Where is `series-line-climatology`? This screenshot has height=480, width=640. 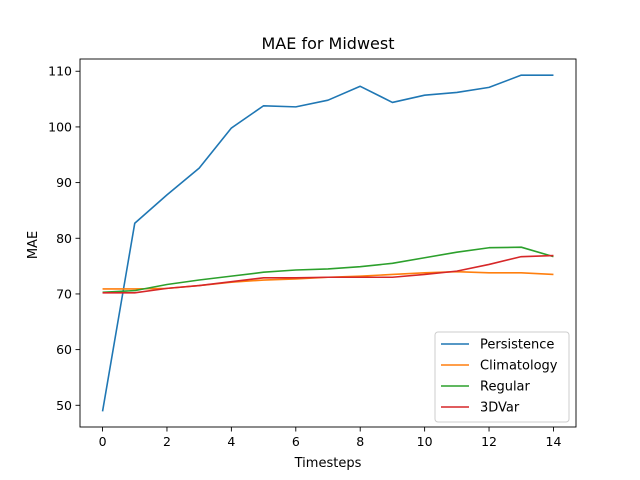 series-line-climatology is located at coordinates (328, 280).